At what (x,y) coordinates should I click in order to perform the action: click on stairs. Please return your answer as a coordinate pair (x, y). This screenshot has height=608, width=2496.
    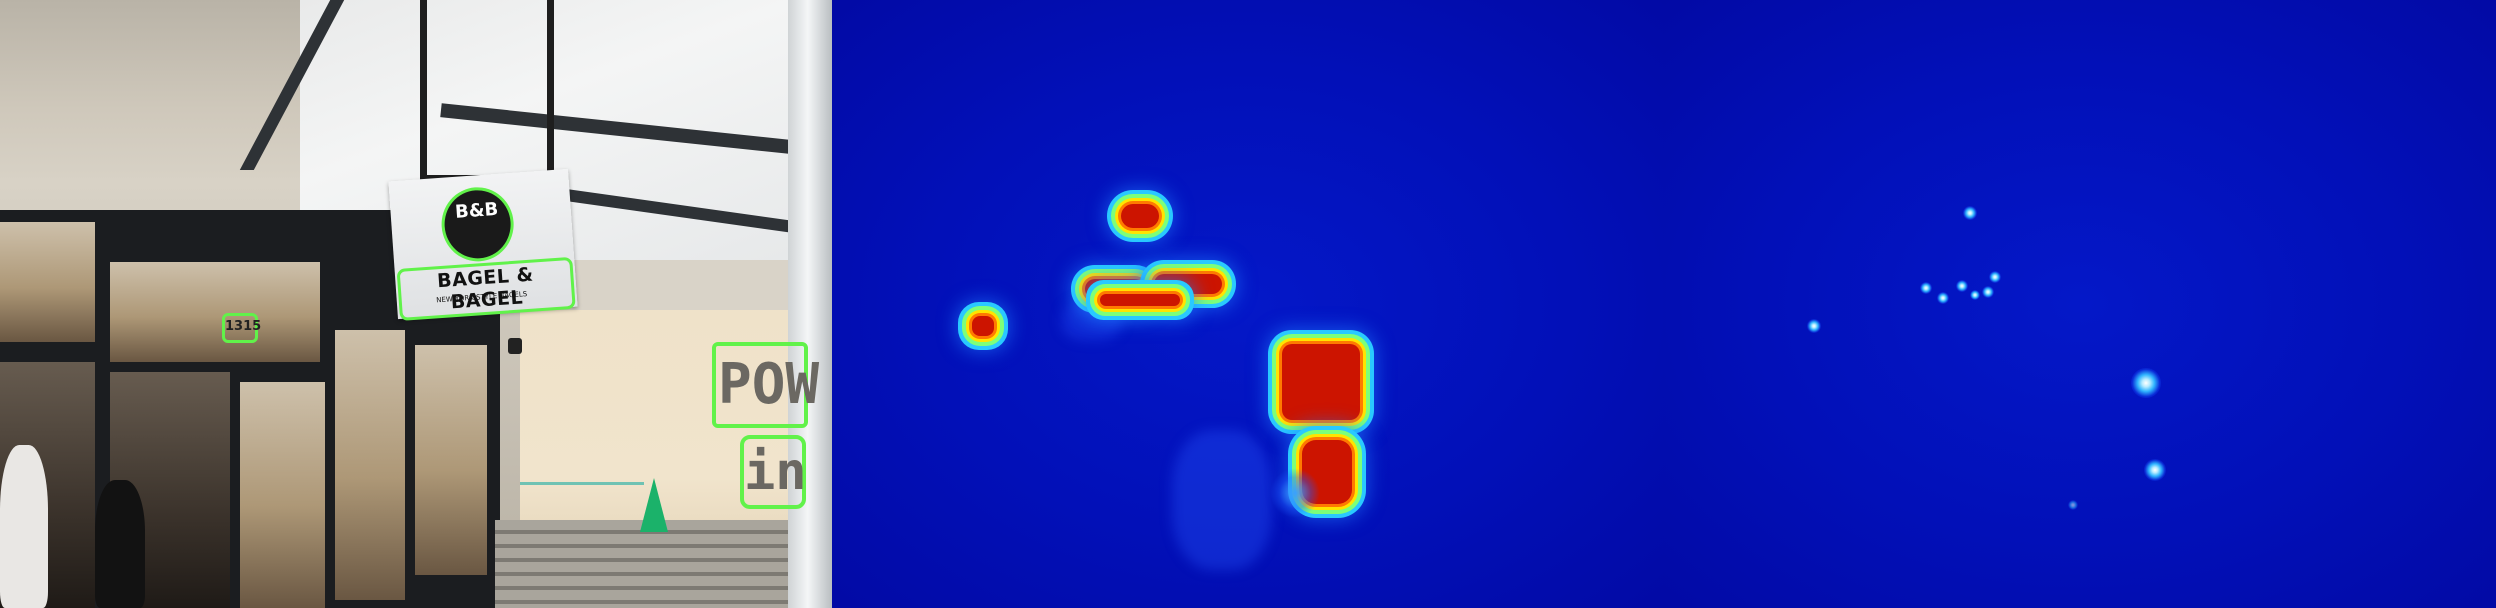
    Looking at the image, I should click on (663, 564).